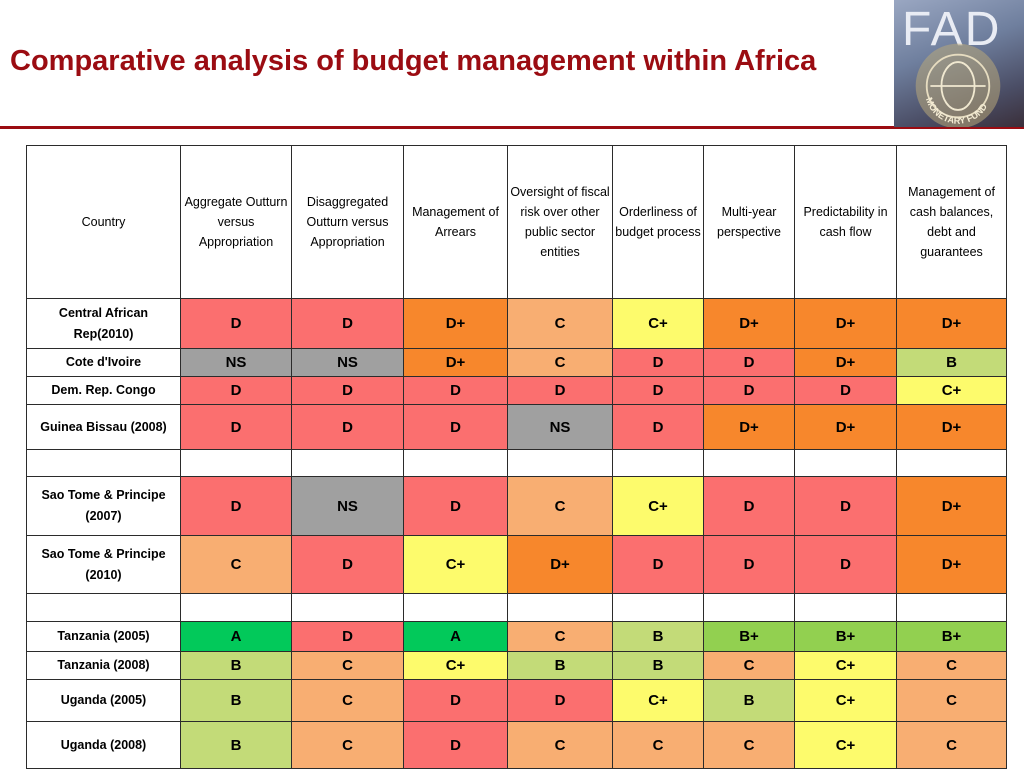 The width and height of the screenshot is (1024, 769). I want to click on imf-seal-icon: MONETARY FUND, so click(958, 85).